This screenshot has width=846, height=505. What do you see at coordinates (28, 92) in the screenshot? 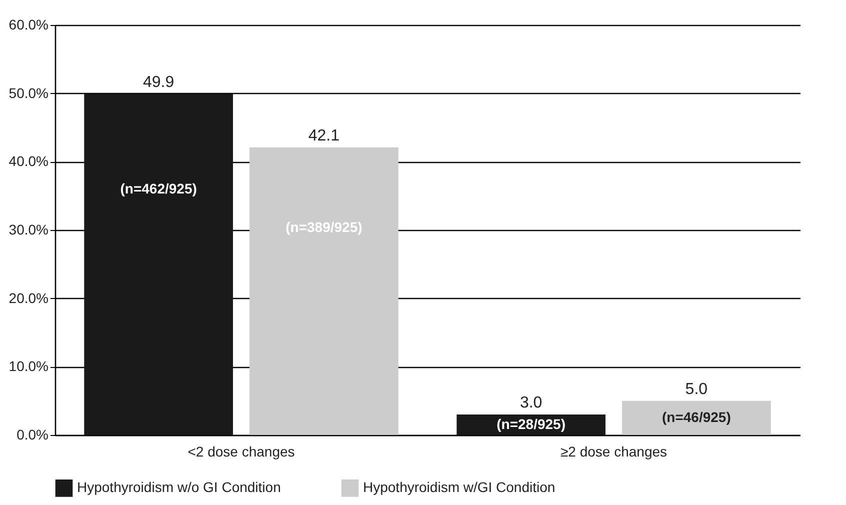
I see `y-tick-label: 50.0%` at bounding box center [28, 92].